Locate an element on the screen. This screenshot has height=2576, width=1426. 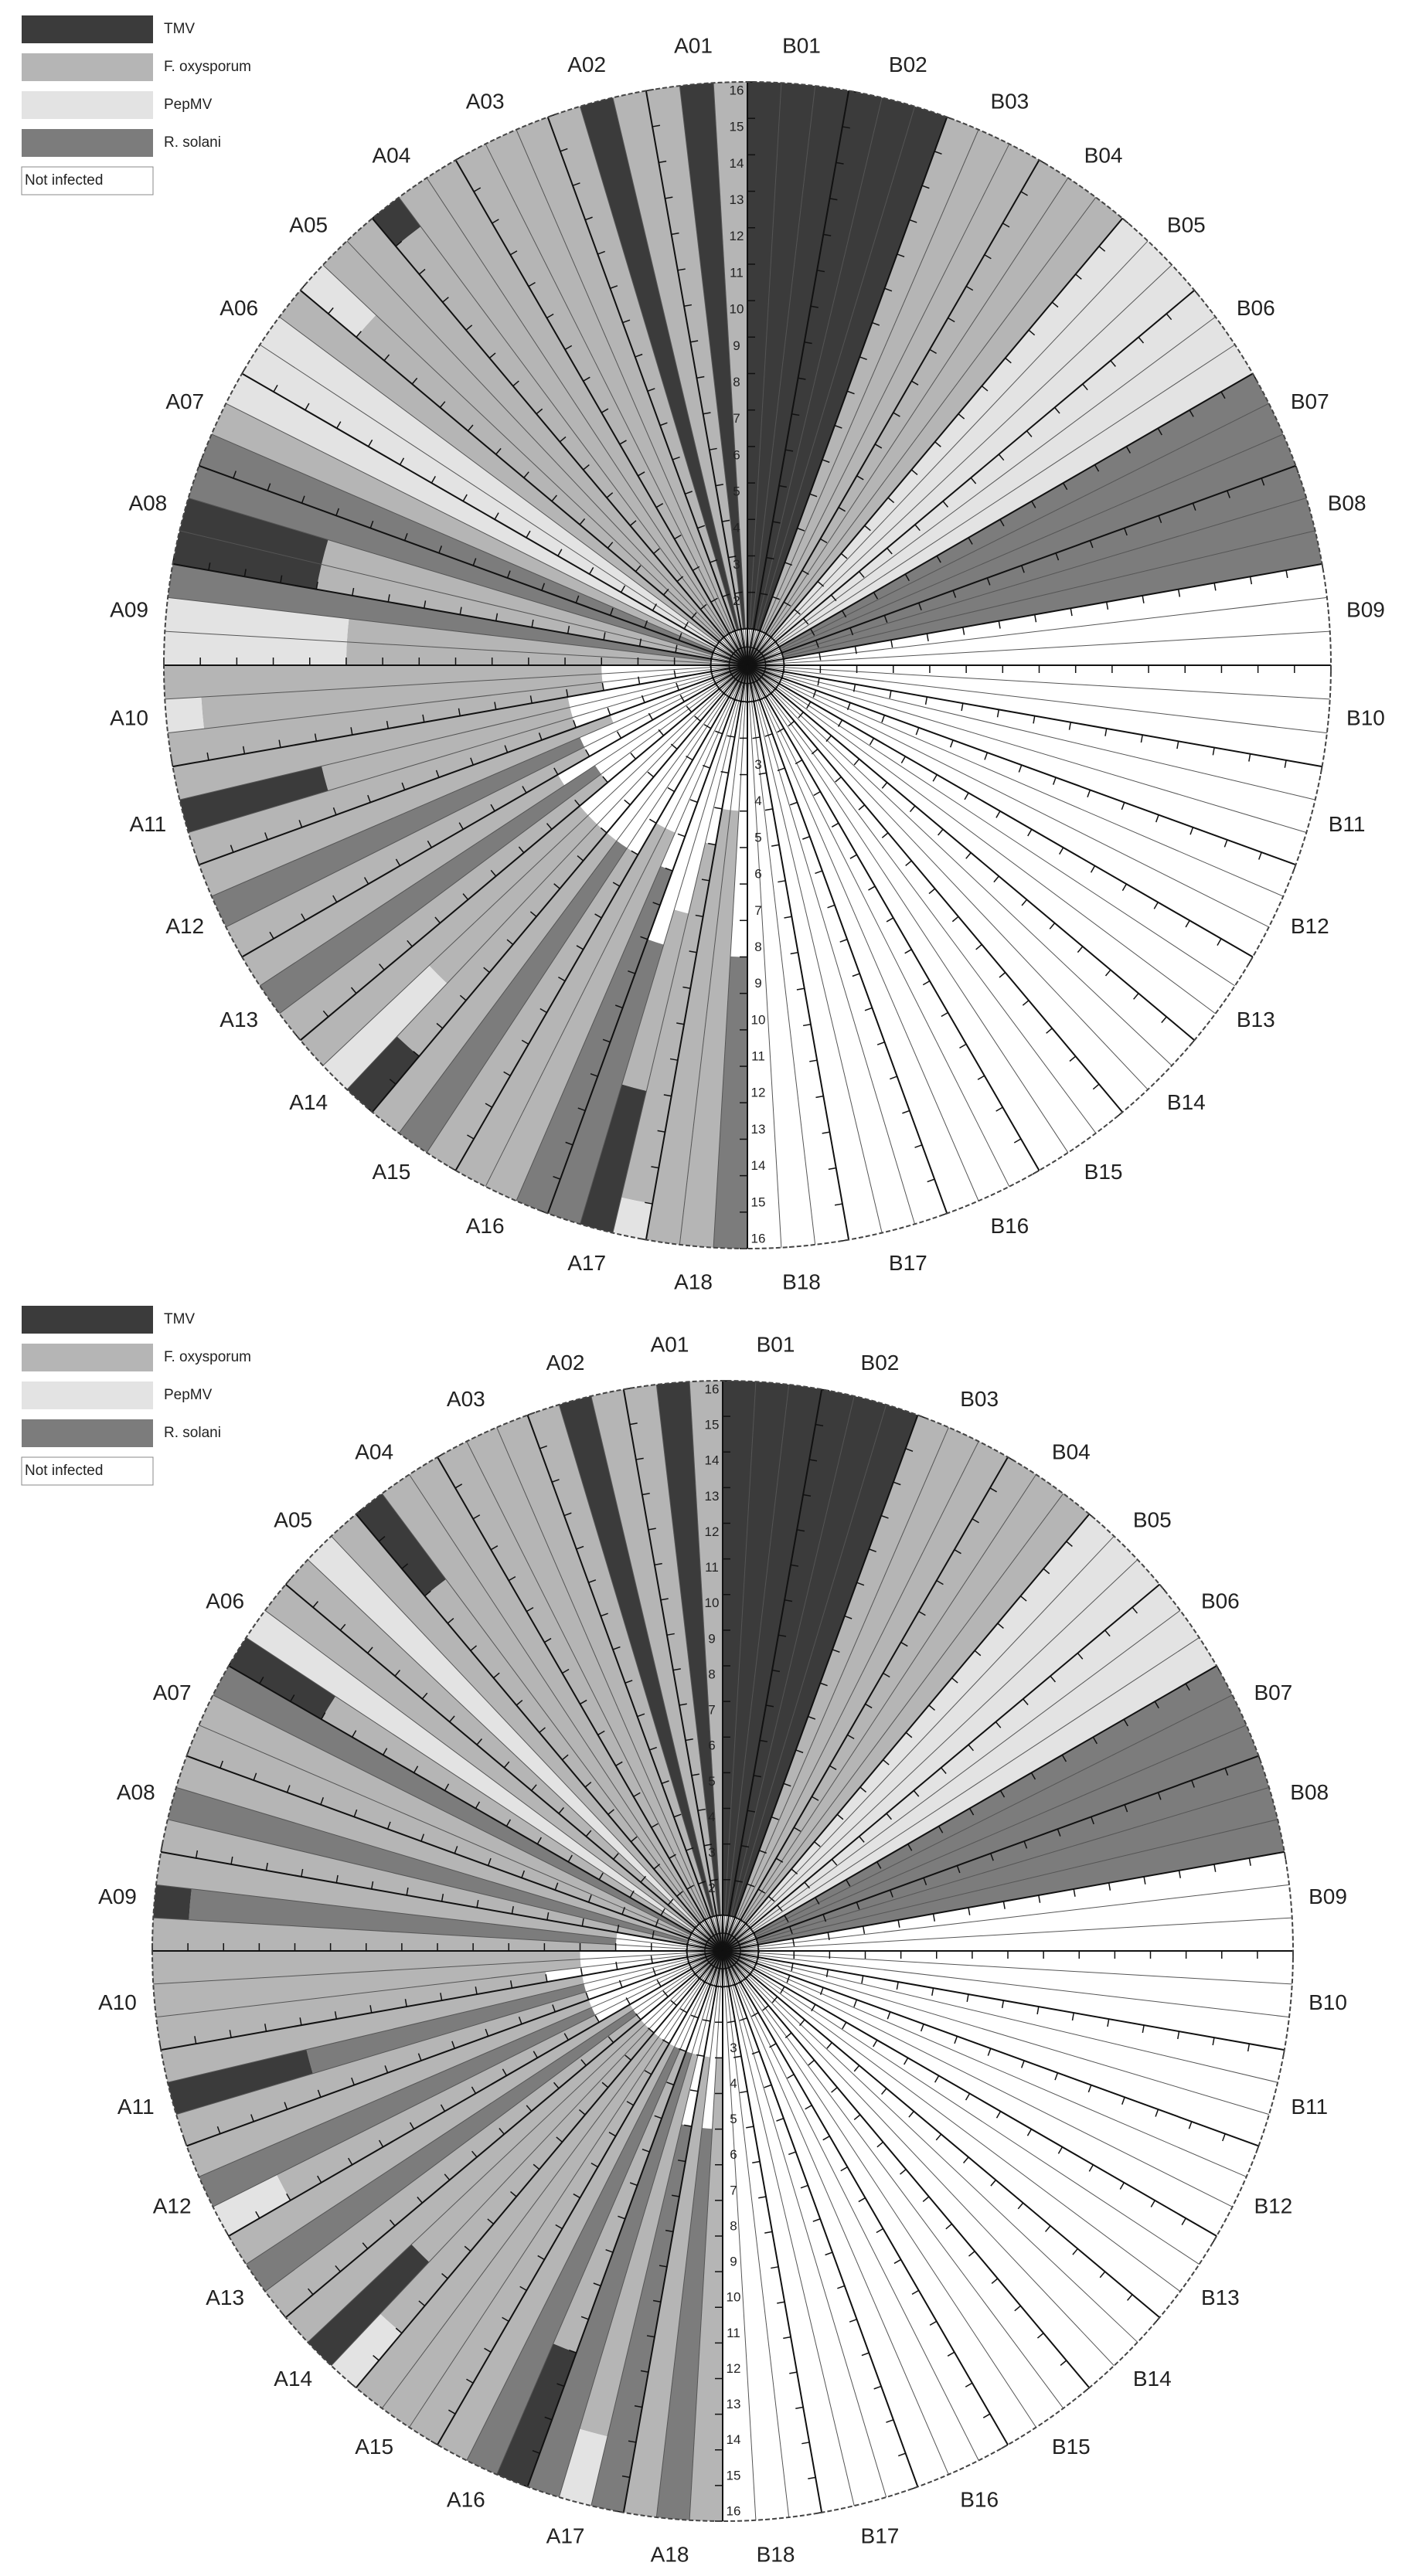
legend-swatch is located at coordinates (87, 1433).